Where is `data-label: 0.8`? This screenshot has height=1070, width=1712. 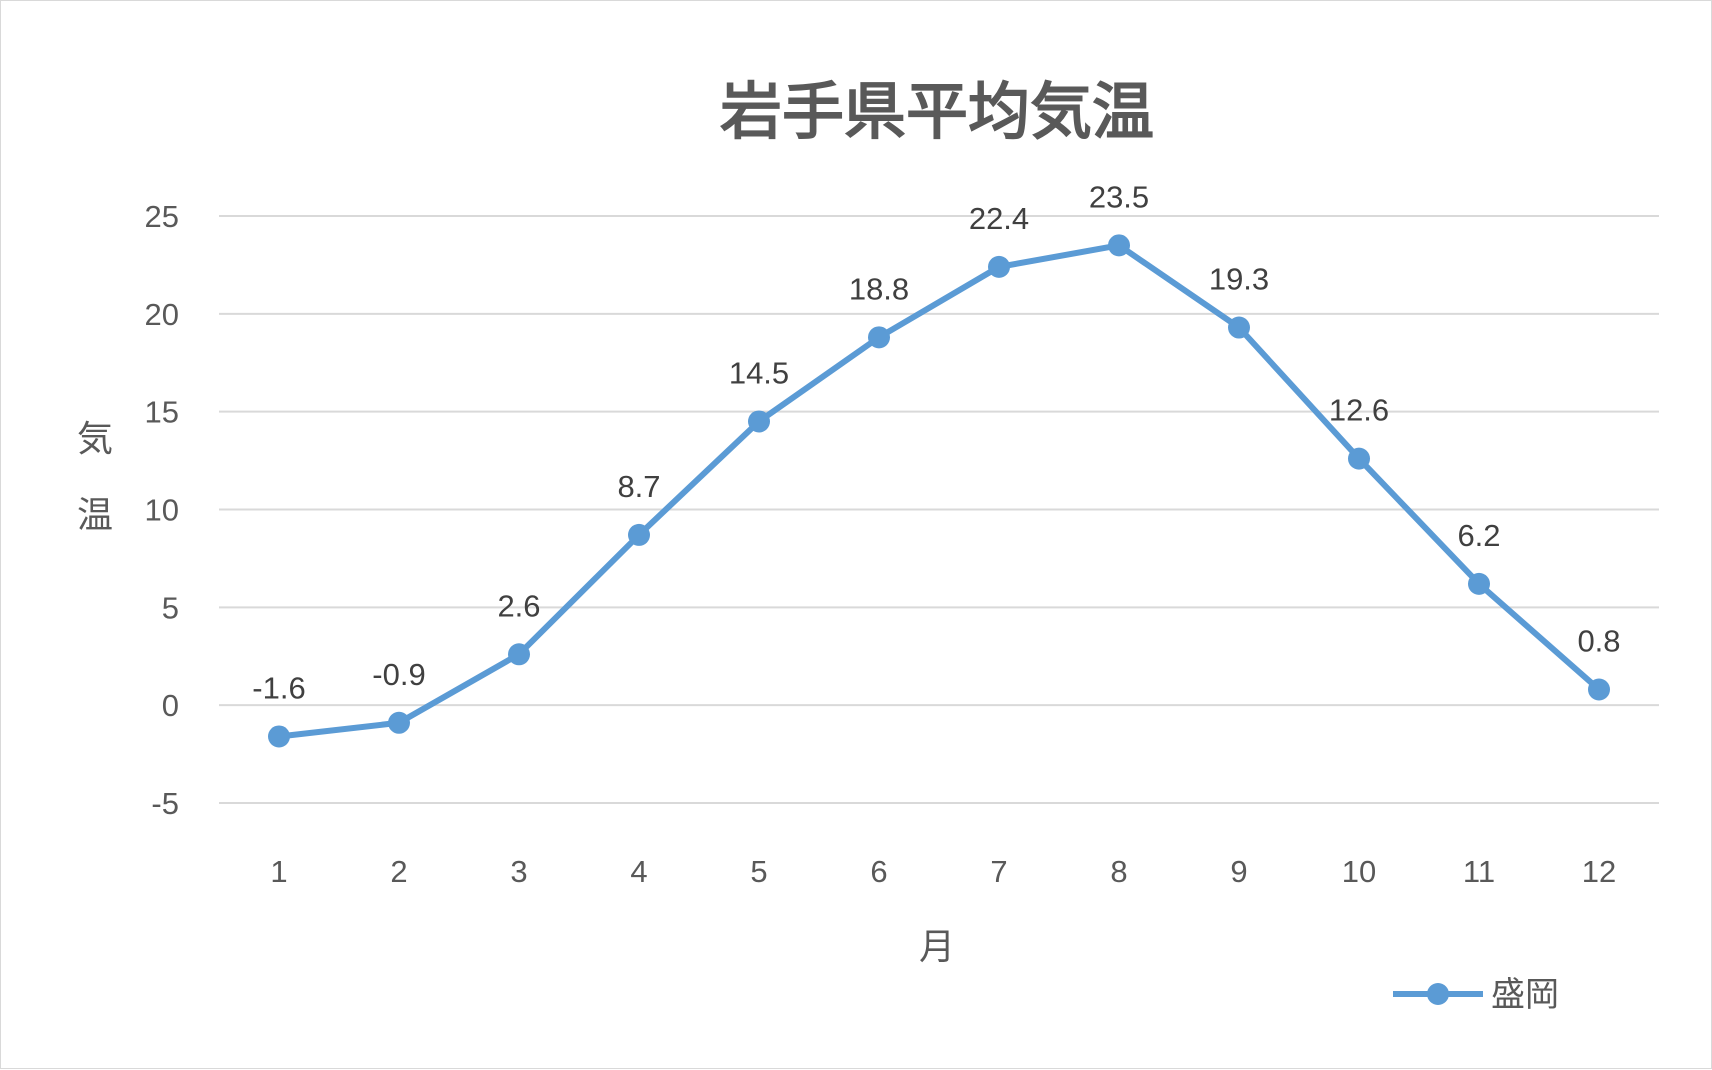
data-label: 0.8 is located at coordinates (1598, 641).